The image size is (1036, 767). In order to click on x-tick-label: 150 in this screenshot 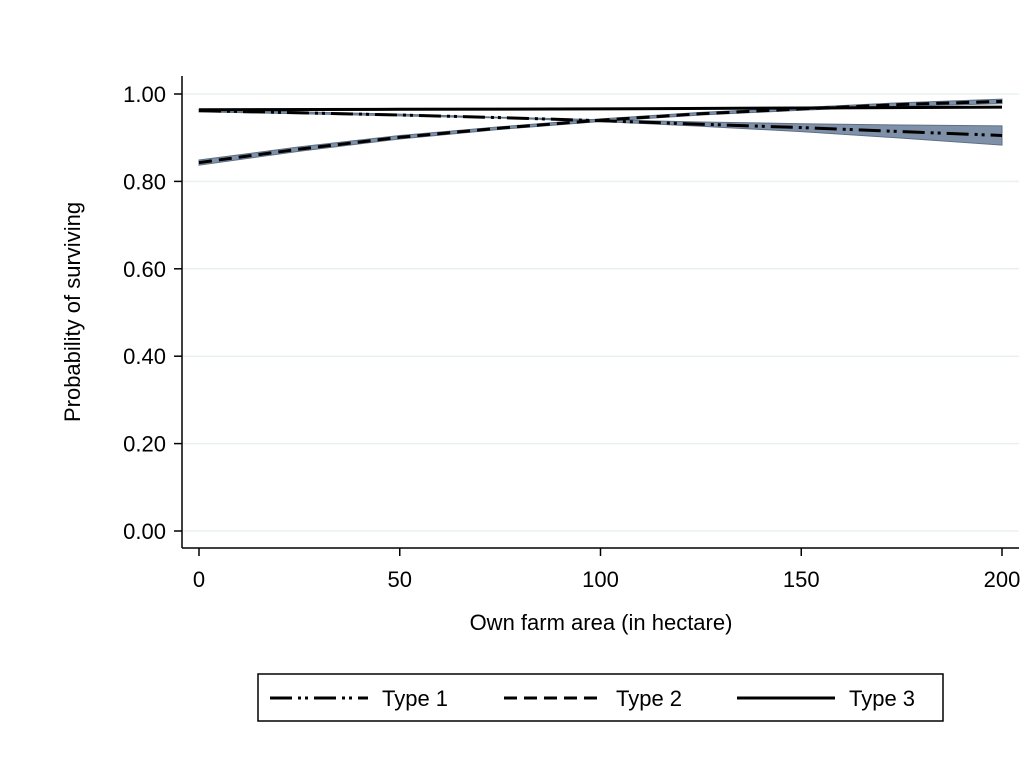, I will do `click(801, 579)`.